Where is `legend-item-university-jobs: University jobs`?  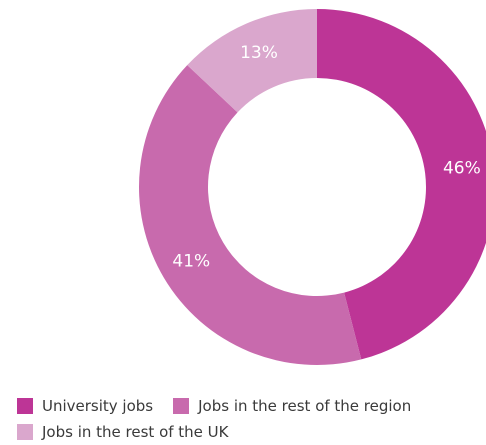
legend-item-university-jobs: University jobs is located at coordinates (85, 406).